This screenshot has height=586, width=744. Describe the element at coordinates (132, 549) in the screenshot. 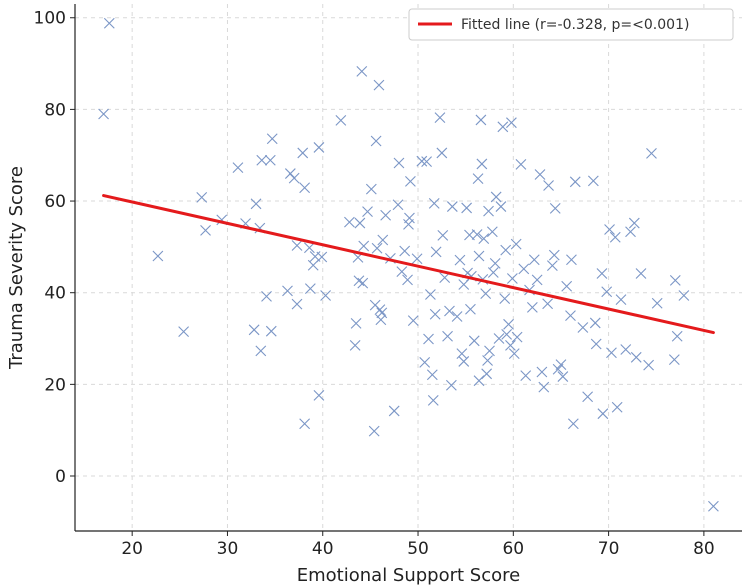

I see `x-tick-label: 20` at that location.